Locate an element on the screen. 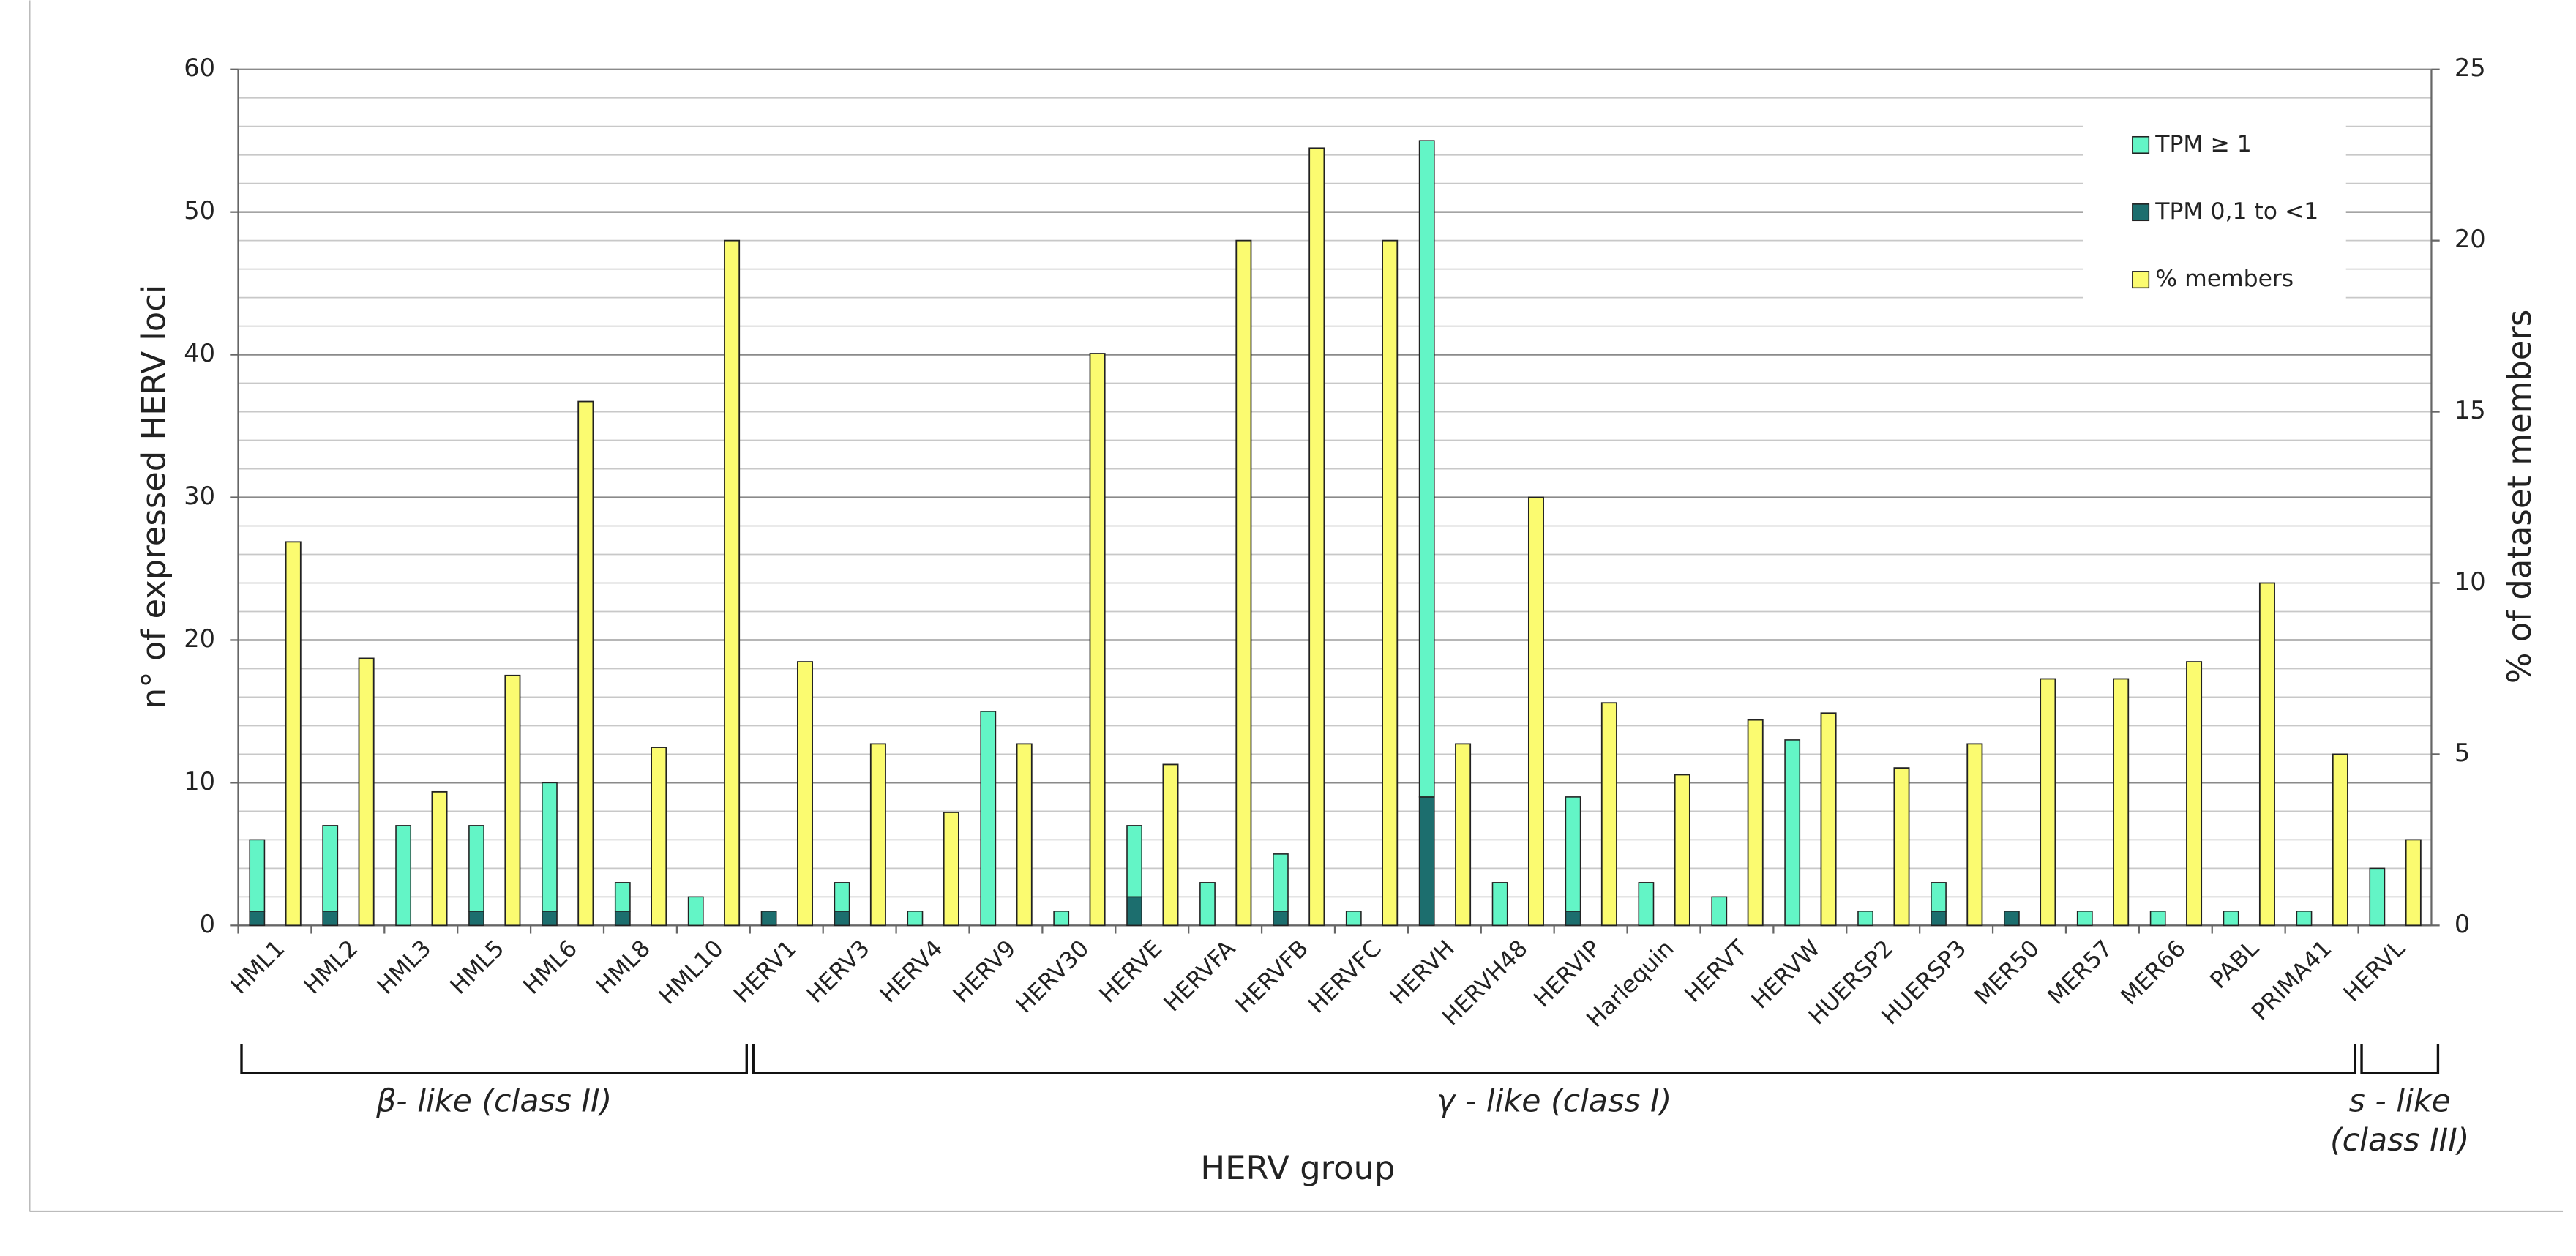  y-tick-label: 10 is located at coordinates (199, 781).